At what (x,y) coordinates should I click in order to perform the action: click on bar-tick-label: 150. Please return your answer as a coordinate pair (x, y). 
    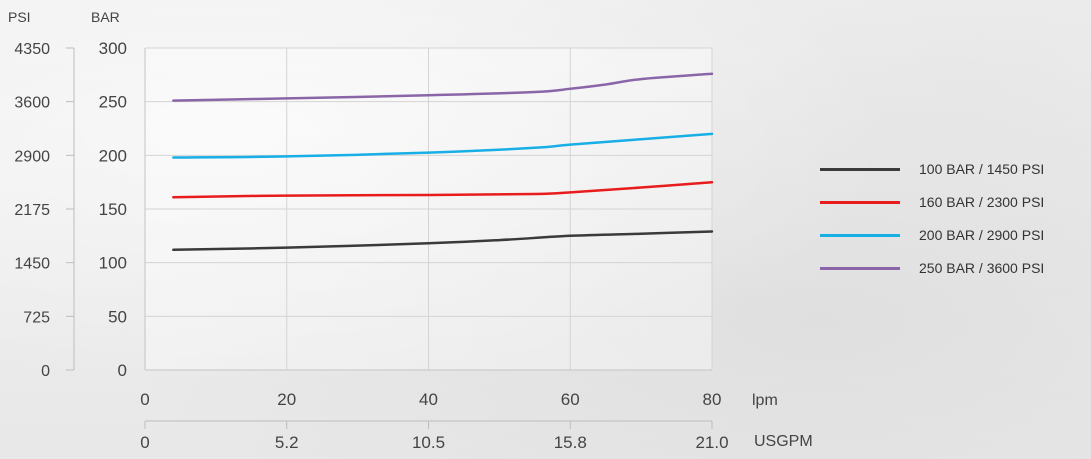
    Looking at the image, I should click on (113, 209).